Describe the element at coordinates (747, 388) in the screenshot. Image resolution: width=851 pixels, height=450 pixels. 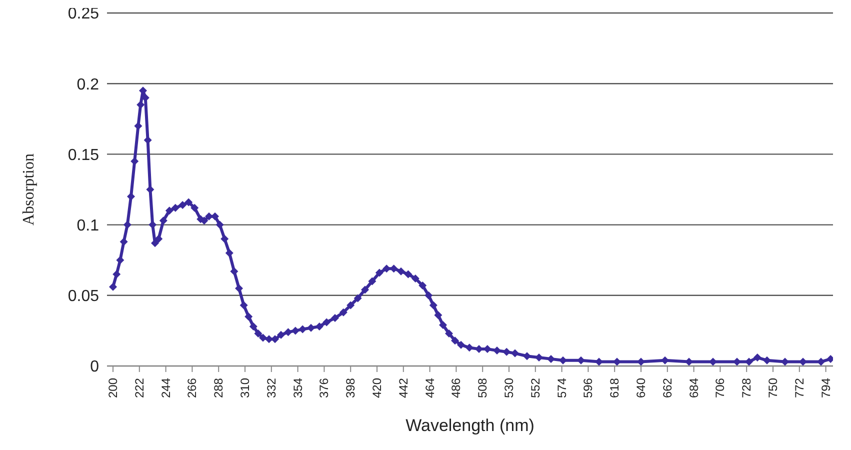
I see `x-tick-label: 728` at that location.